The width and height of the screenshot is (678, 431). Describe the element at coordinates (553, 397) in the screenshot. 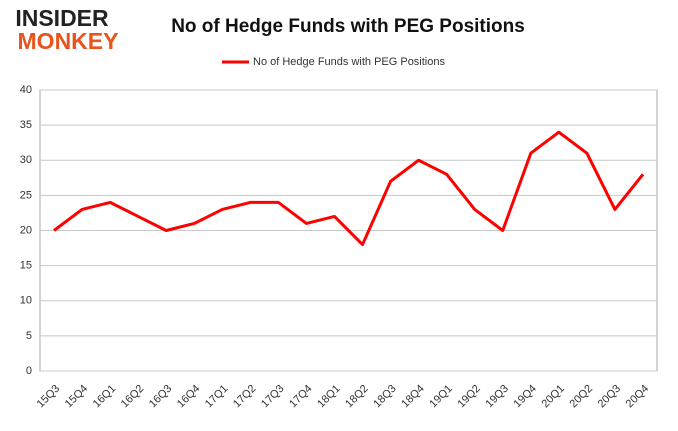

I see `x-tick-label: 20Q1` at that location.